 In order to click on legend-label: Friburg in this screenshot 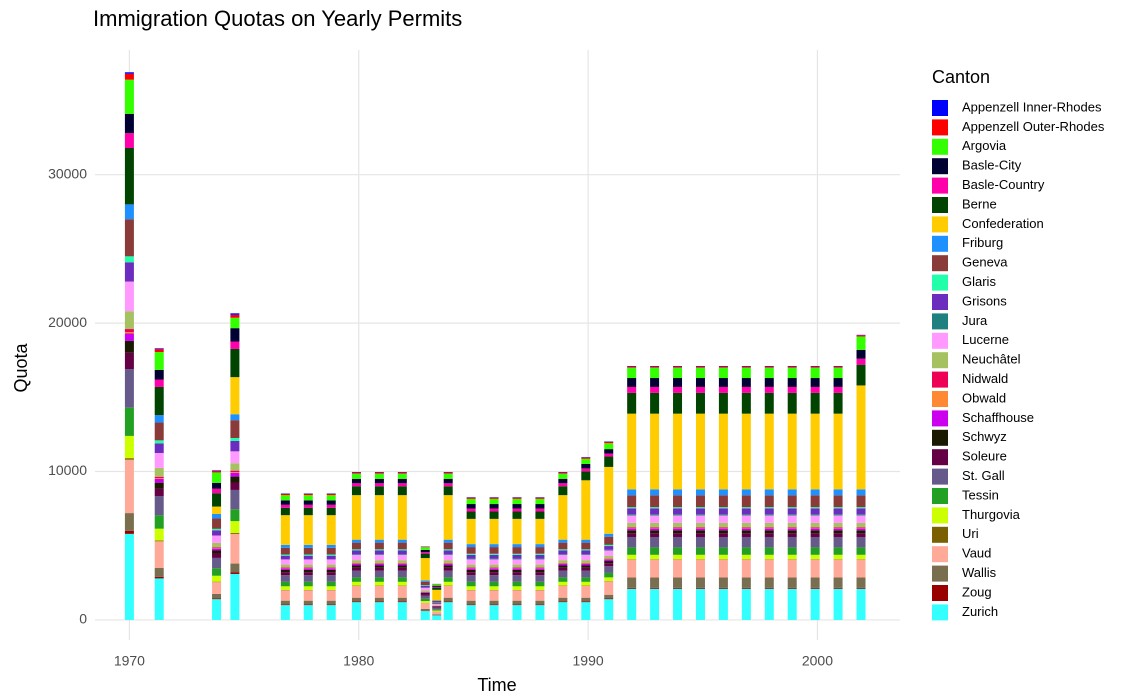, I will do `click(982, 242)`.